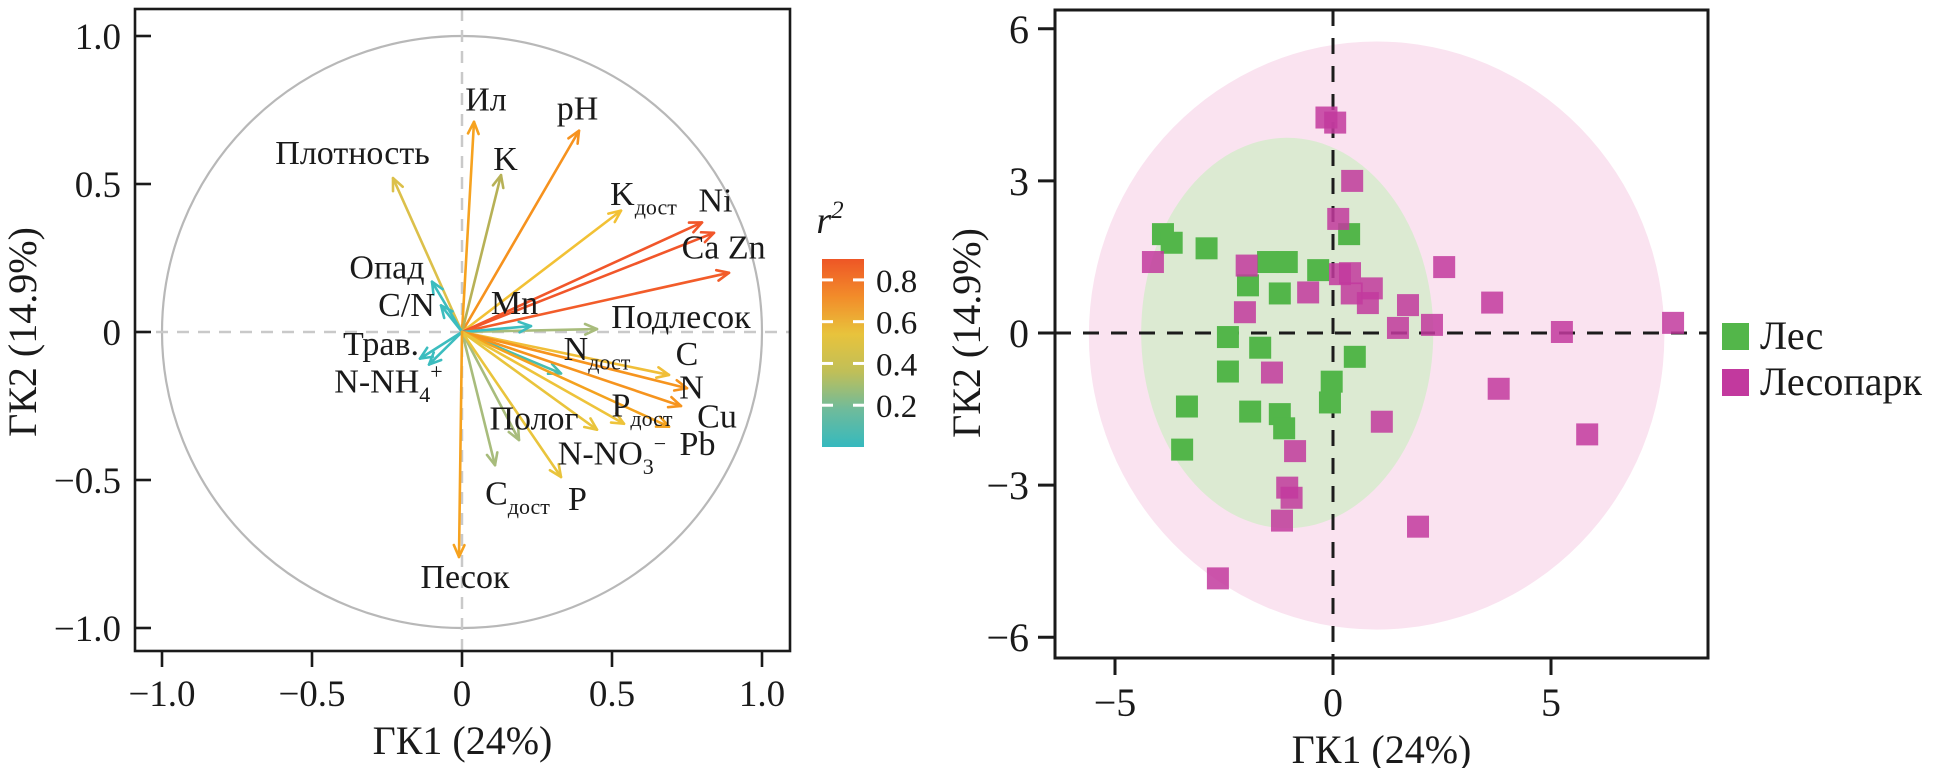  Describe the element at coordinates (87, 629) in the screenshot. I see `y-axis-tick-label: −1.0` at that location.